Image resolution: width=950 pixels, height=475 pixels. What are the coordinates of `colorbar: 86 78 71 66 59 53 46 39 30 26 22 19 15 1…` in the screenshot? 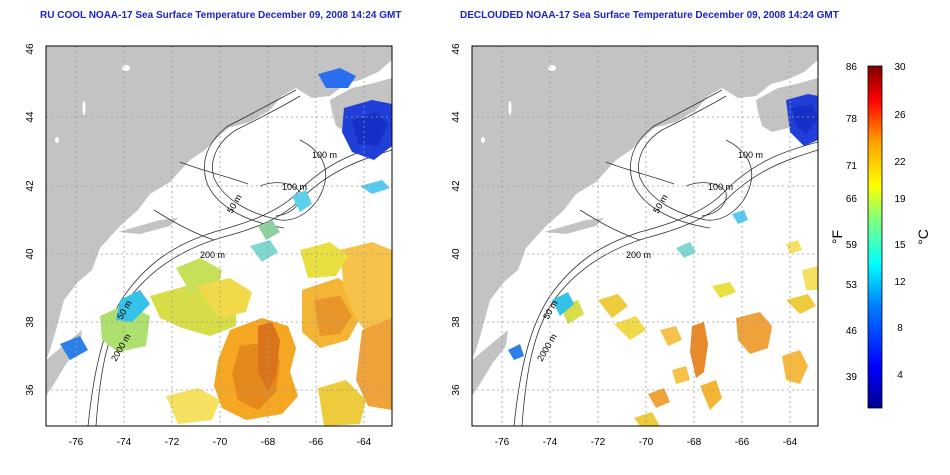 It's located at (880, 235).